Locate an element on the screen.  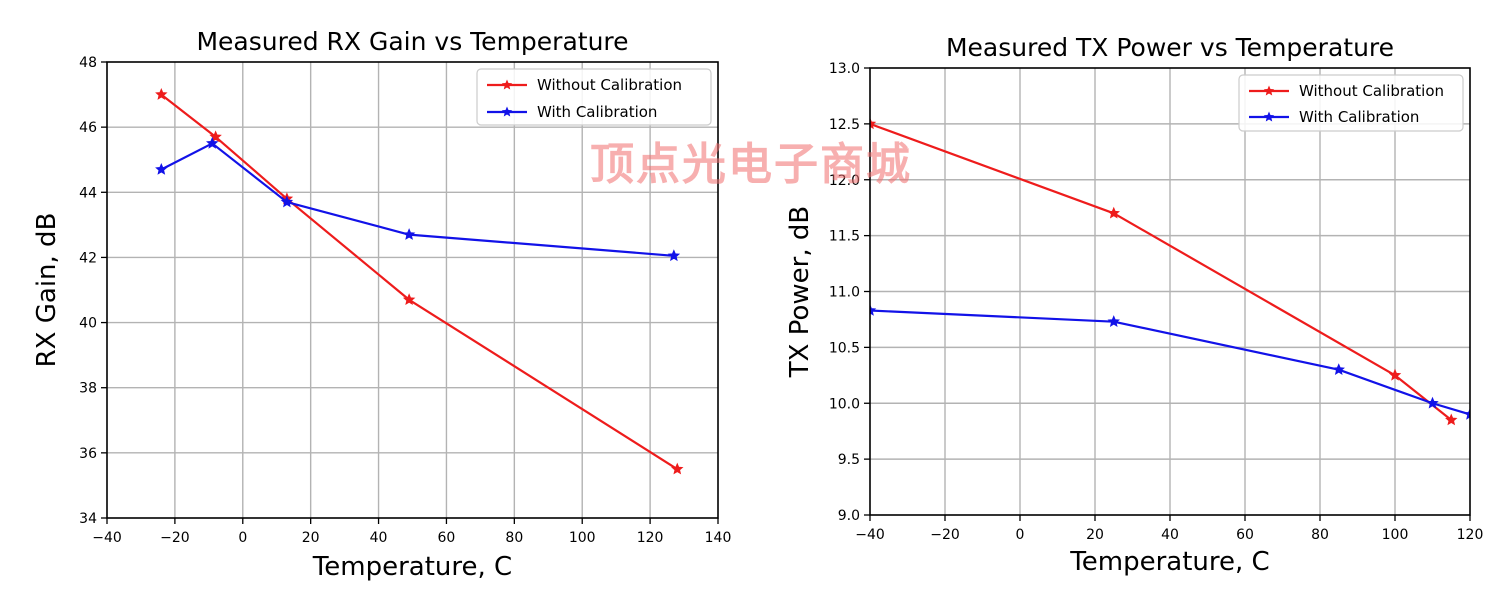
y-axis-label: RX Gain, dB is located at coordinates (47, 290).